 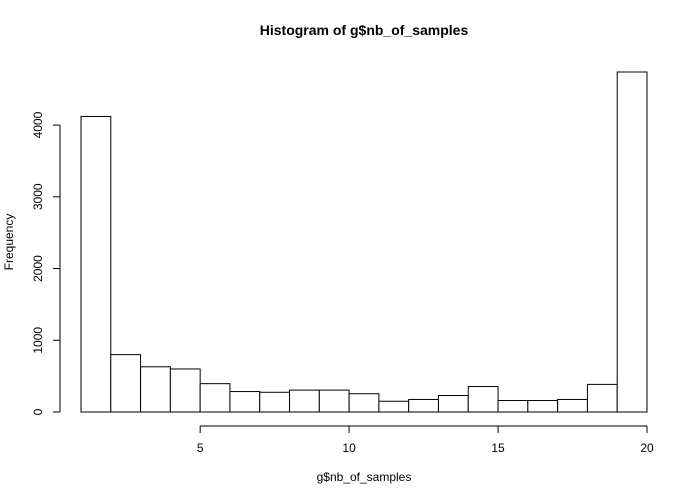 What do you see at coordinates (200, 448) in the screenshot?
I see `x-tick-label: 5` at bounding box center [200, 448].